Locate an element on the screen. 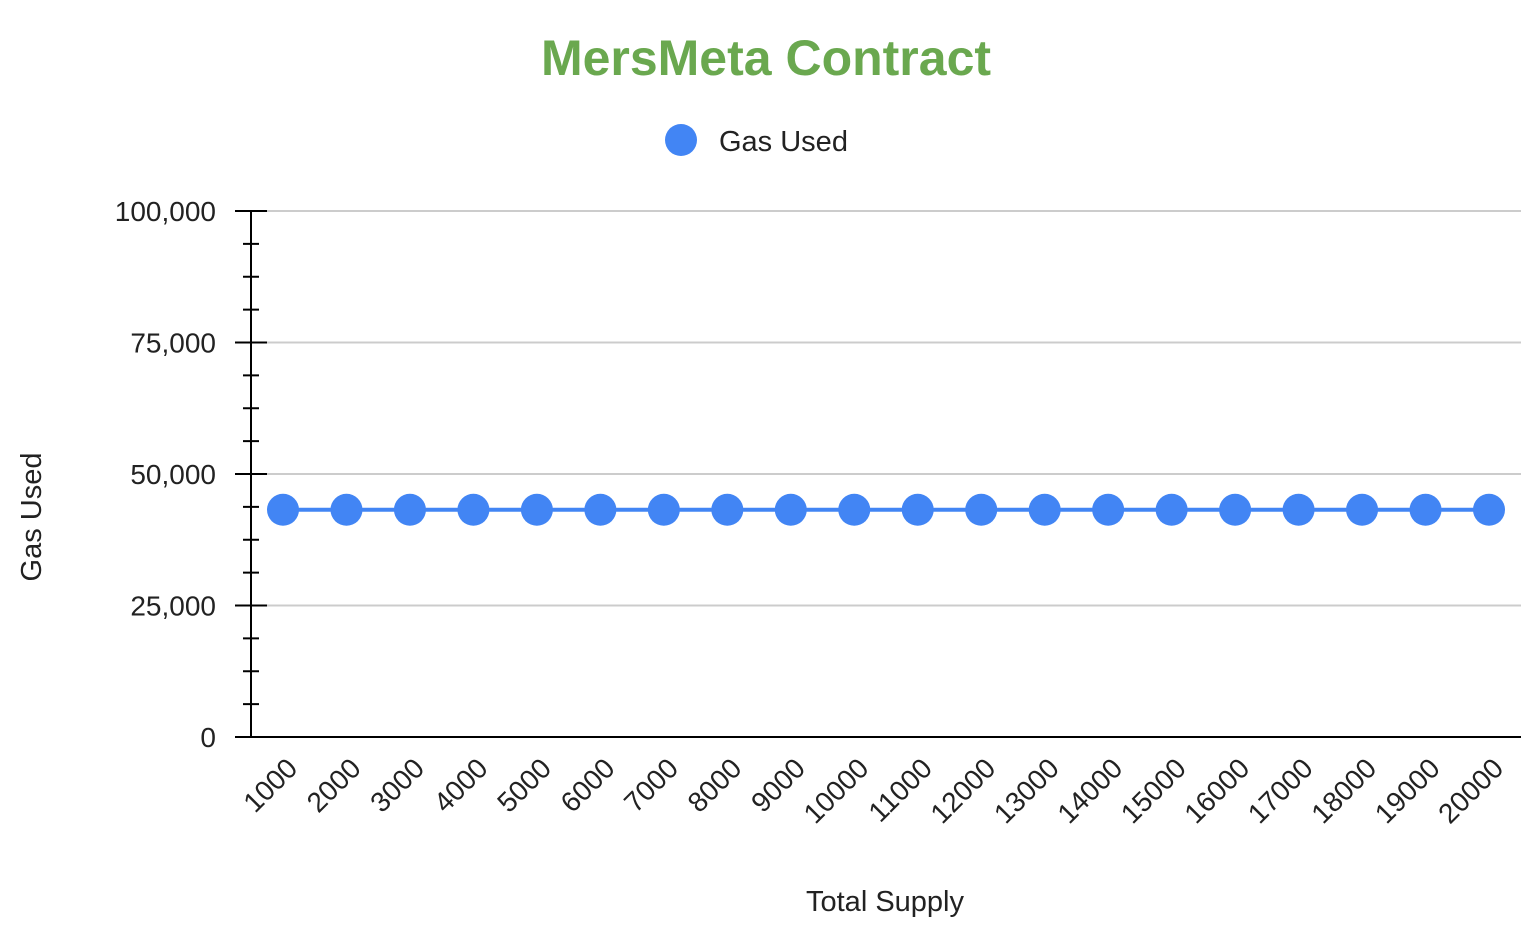  x-tick-label-1000: 1000 is located at coordinates (270, 785).